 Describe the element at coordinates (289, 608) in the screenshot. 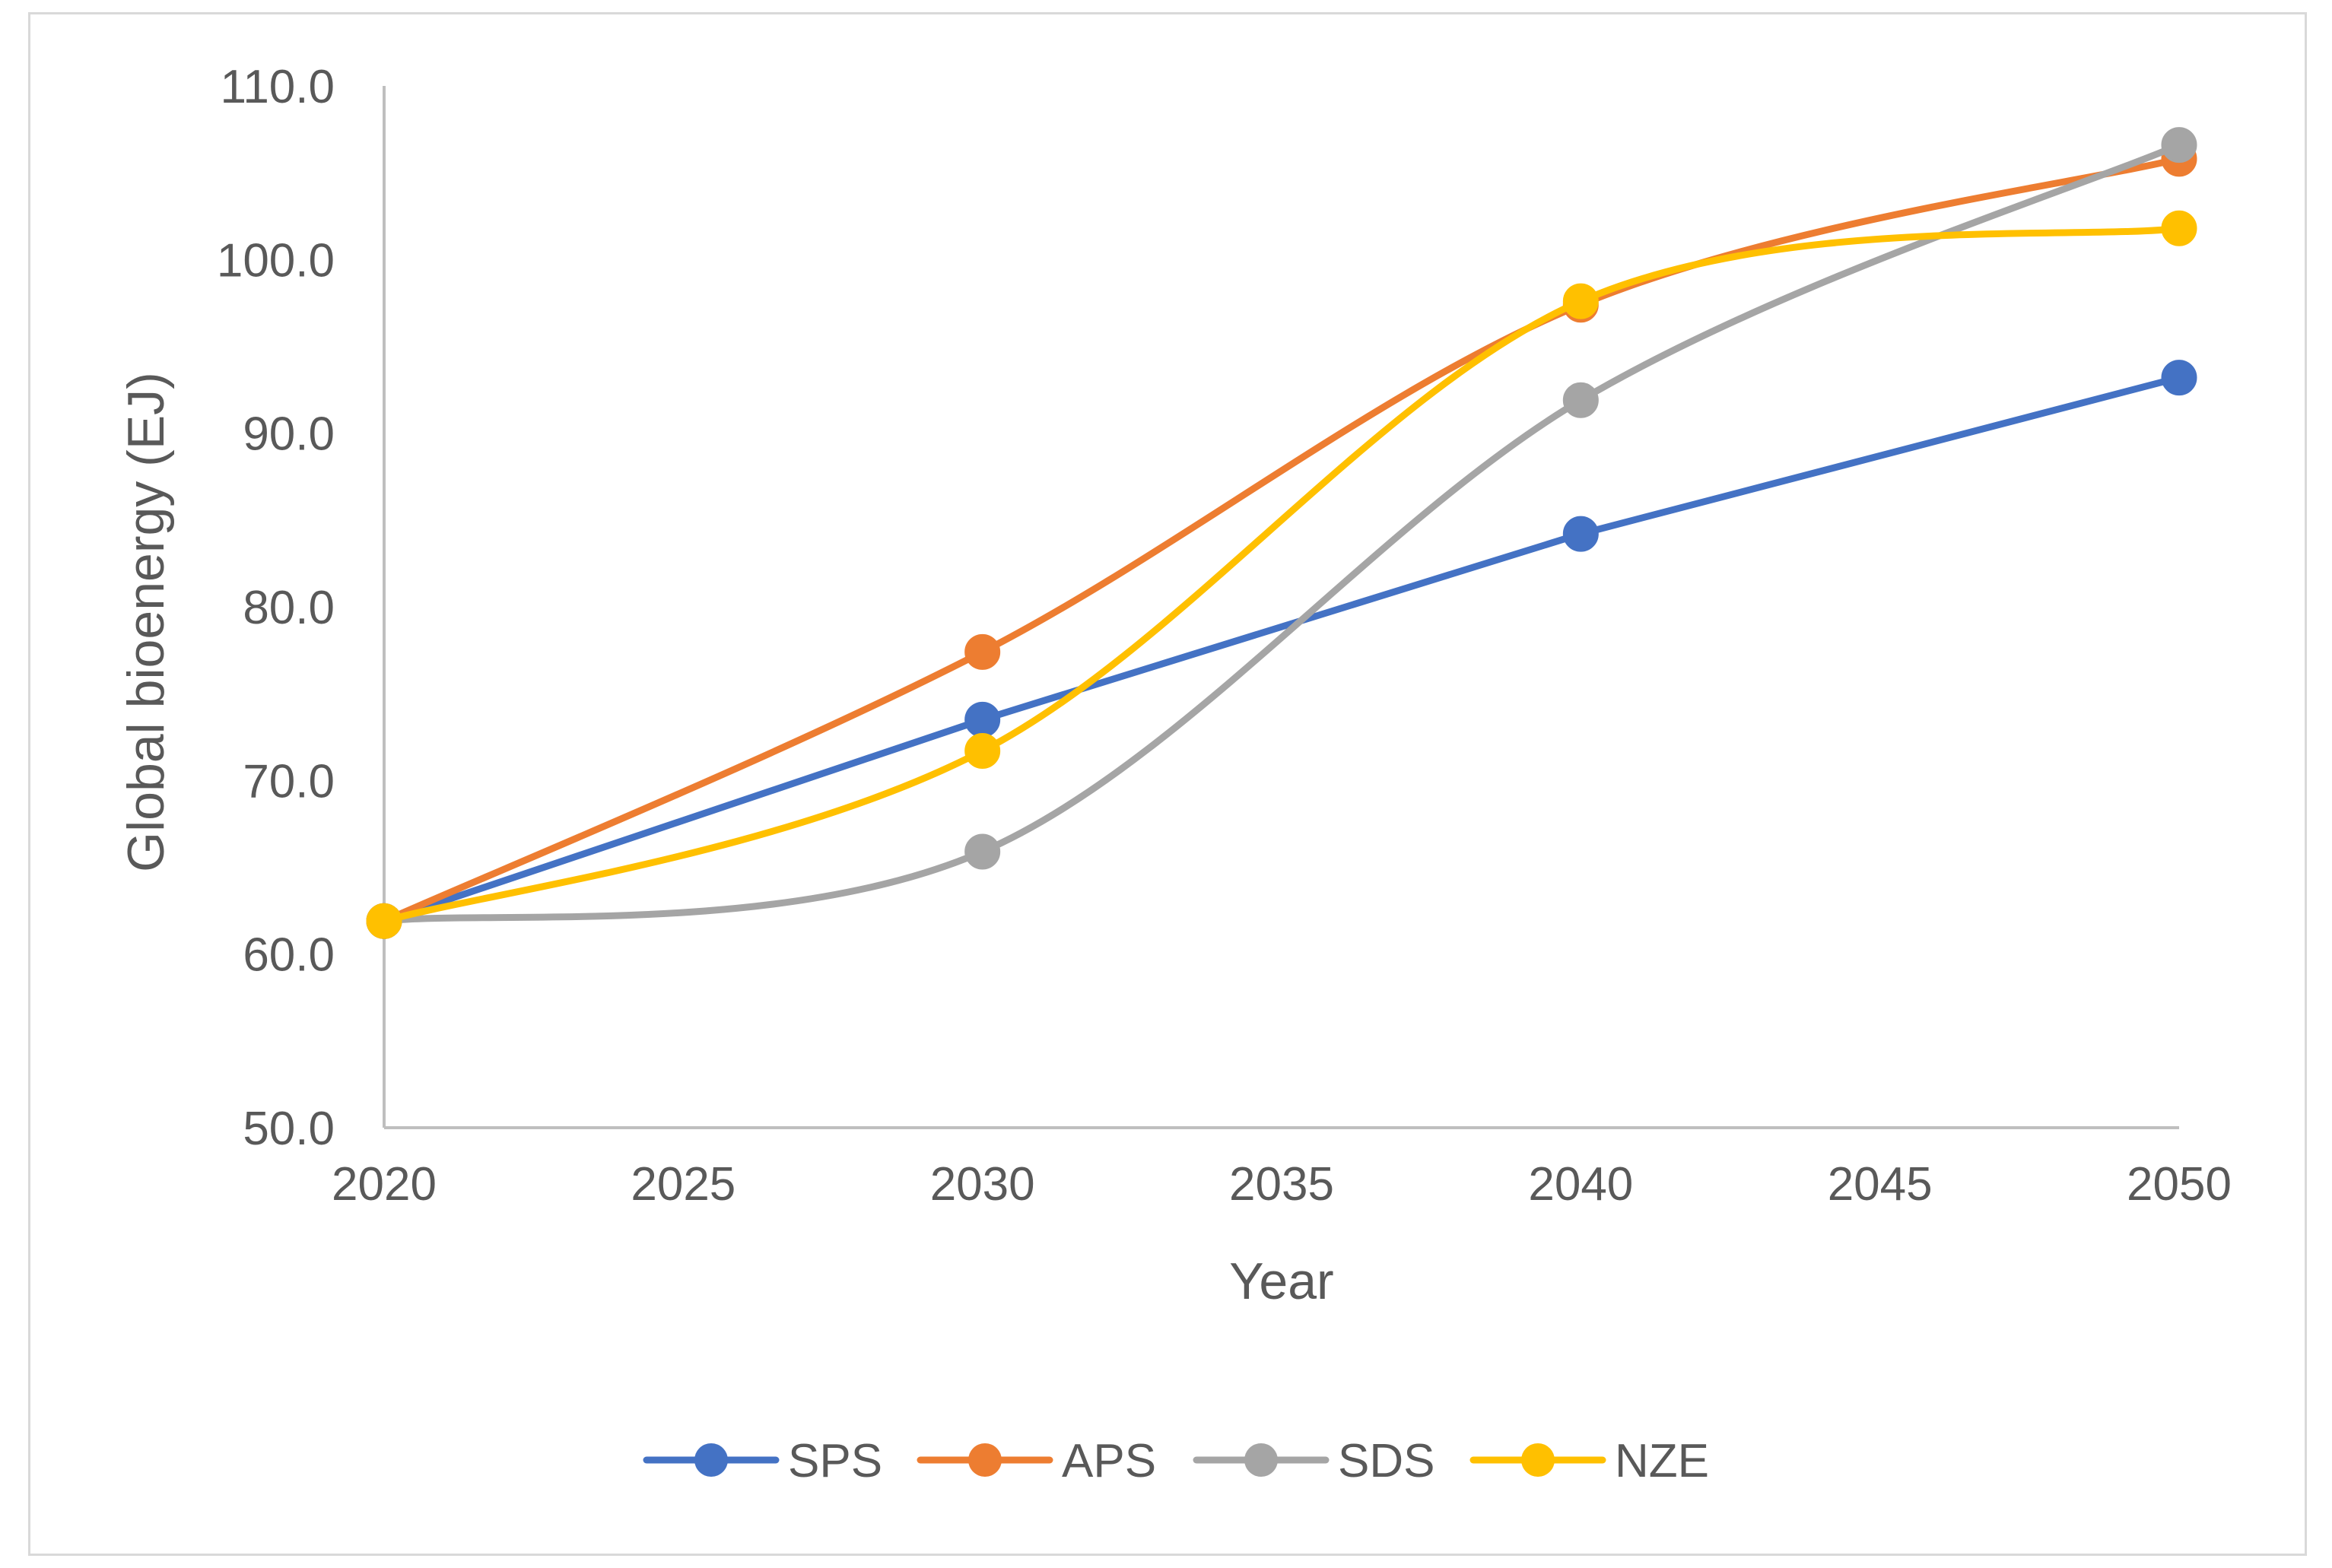

I see `y-tick-label: 80.0` at that location.